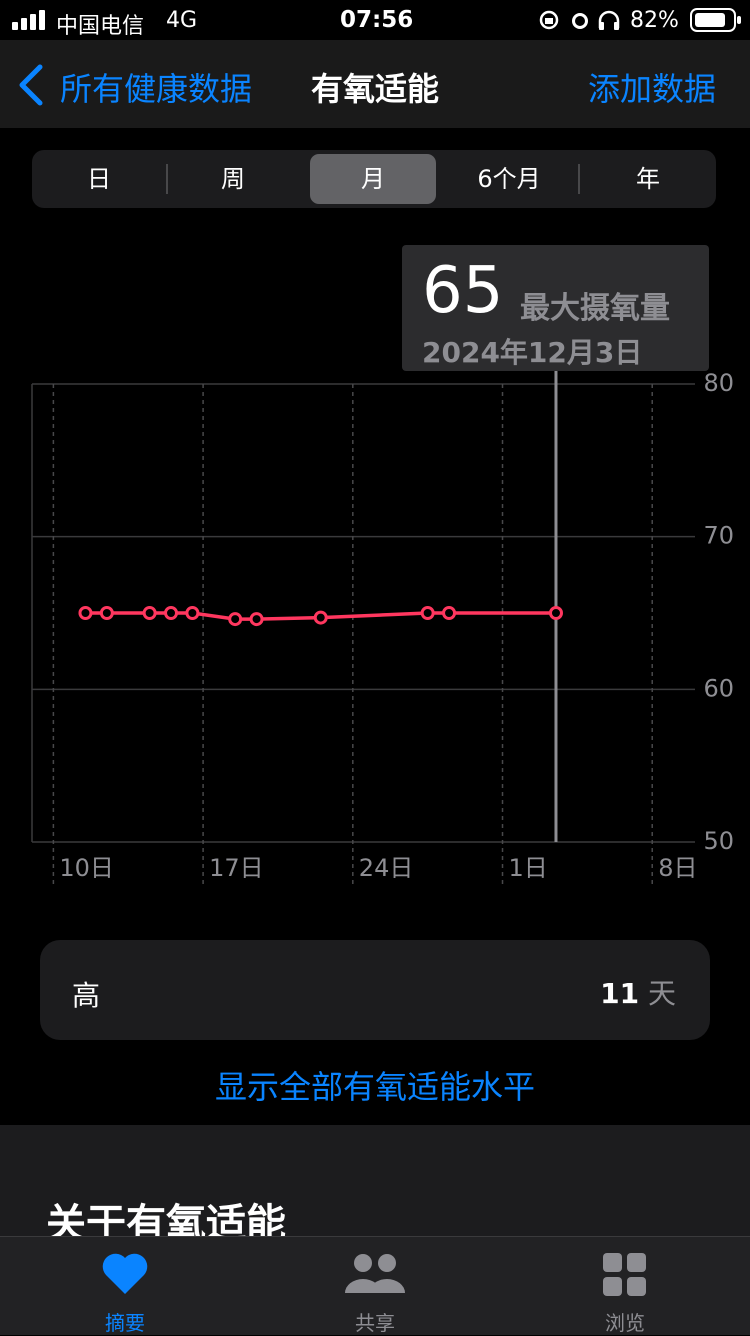 This screenshot has height=1336, width=750. What do you see at coordinates (579, 20) in the screenshot?
I see `status-icons` at bounding box center [579, 20].